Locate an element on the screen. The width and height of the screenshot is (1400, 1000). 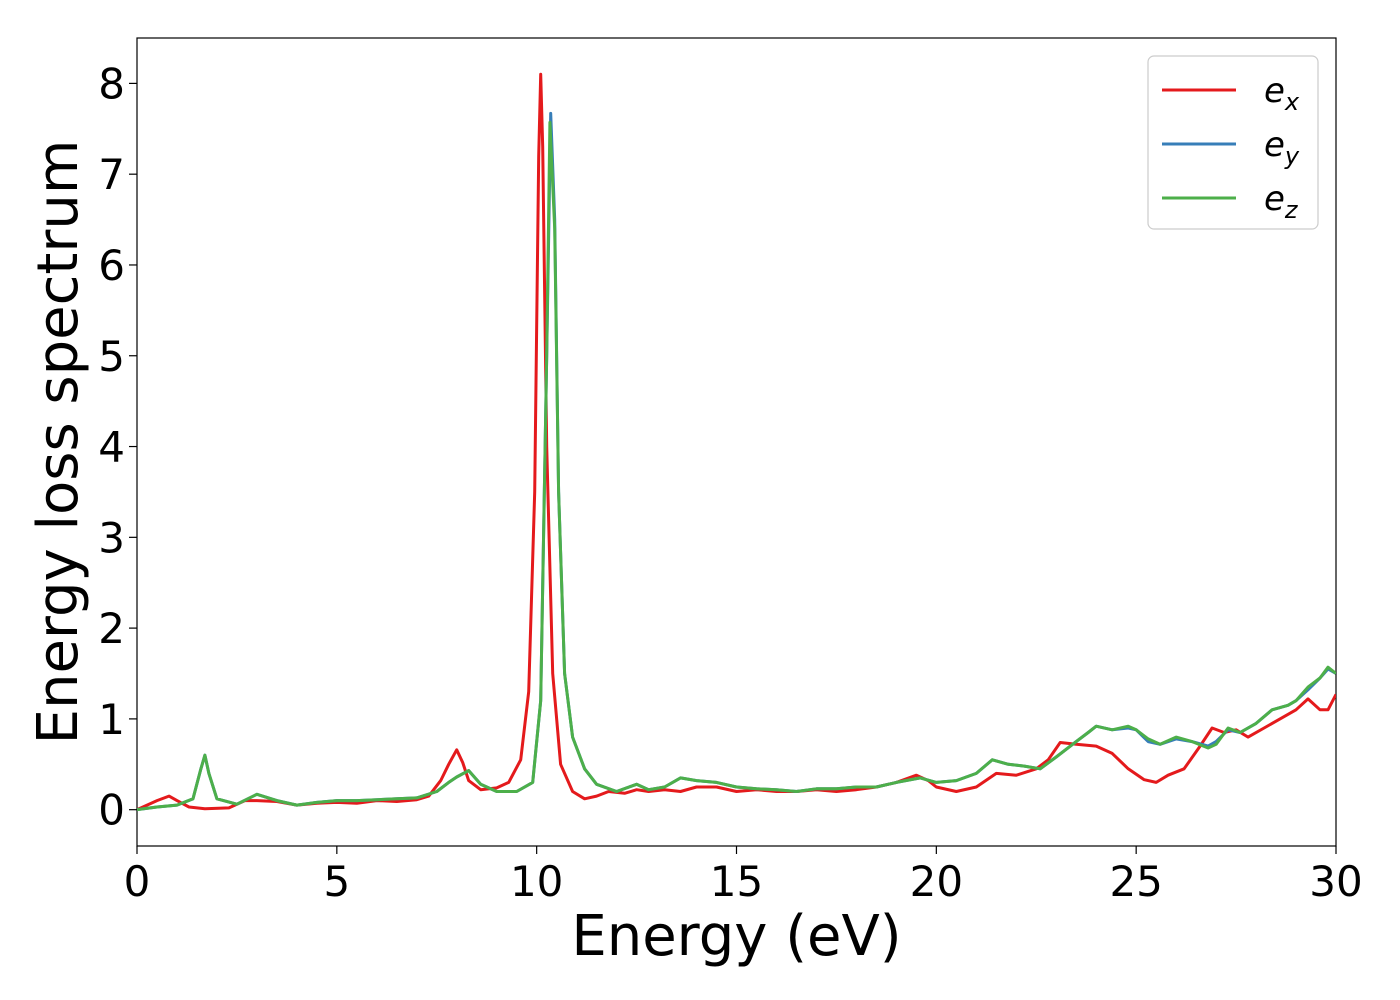
x-tick-label: 20 is located at coordinates (936, 881).